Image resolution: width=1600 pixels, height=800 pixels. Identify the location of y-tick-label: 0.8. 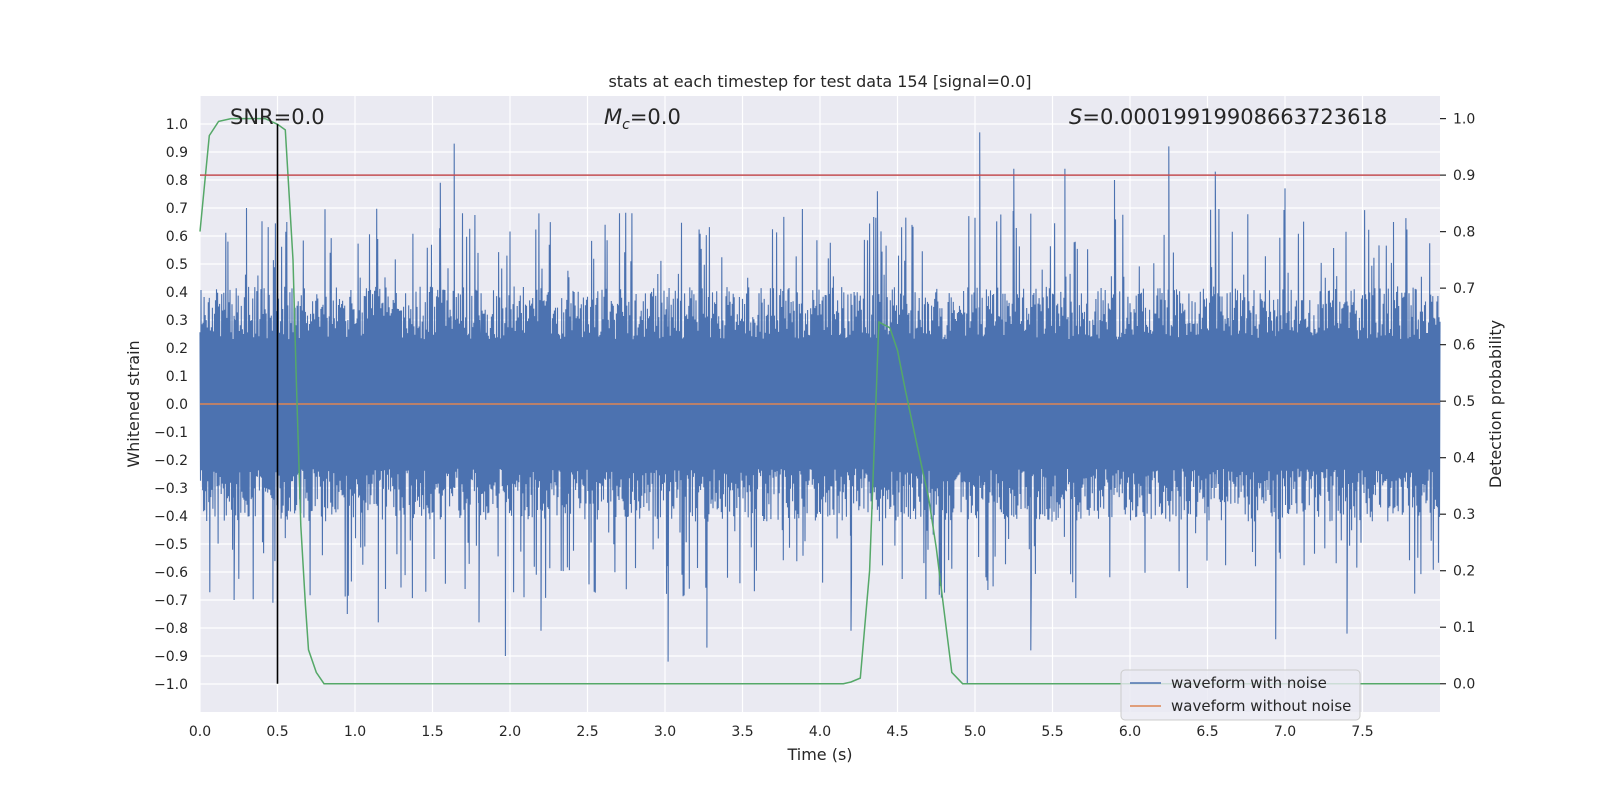
(177, 181).